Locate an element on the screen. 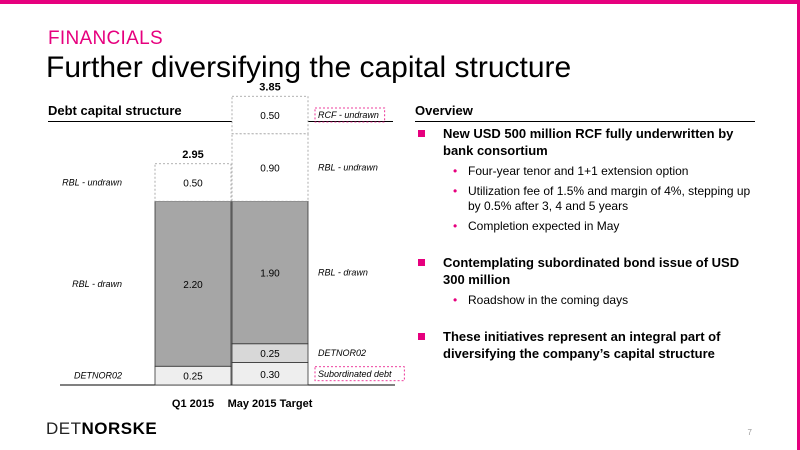  section-label: FINANCIALS is located at coordinates (105, 38).